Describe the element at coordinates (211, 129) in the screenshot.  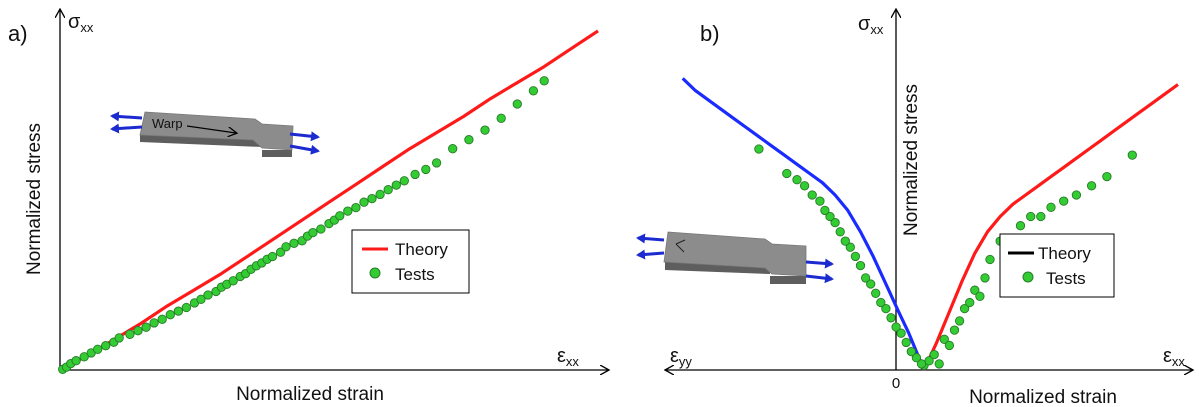
I see `warp-direction-arrow` at that location.